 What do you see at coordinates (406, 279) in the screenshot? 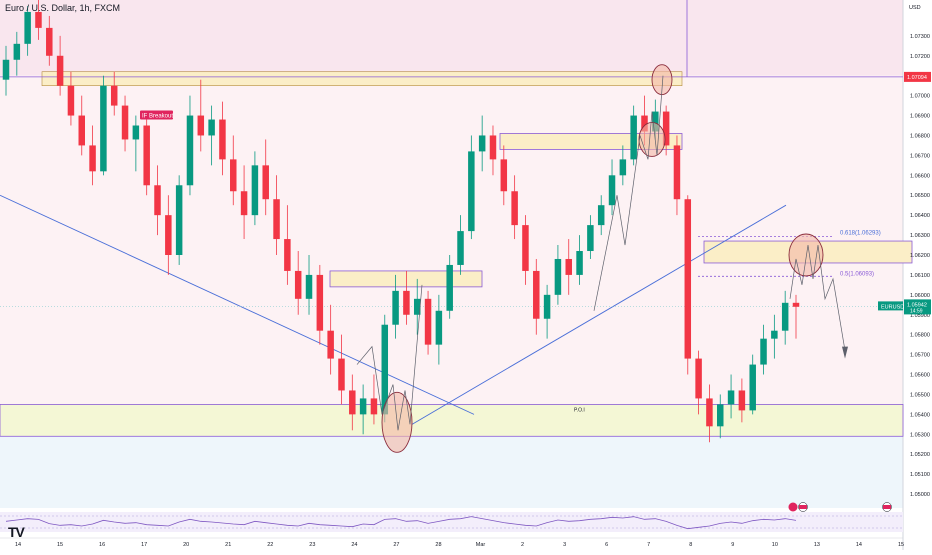
I see `demand-zone` at bounding box center [406, 279].